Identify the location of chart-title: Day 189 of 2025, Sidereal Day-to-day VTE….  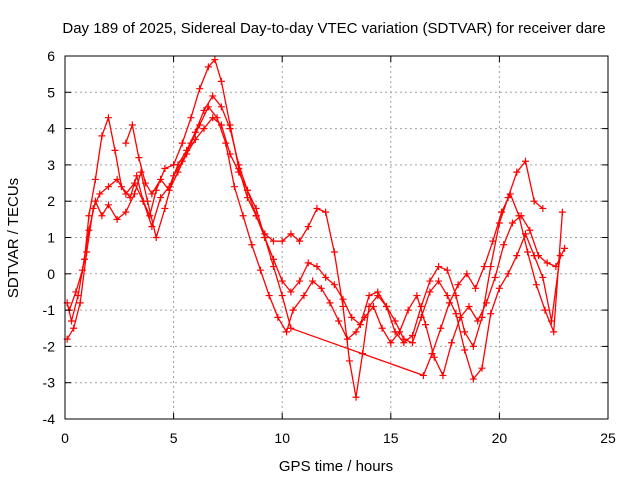
(333, 28).